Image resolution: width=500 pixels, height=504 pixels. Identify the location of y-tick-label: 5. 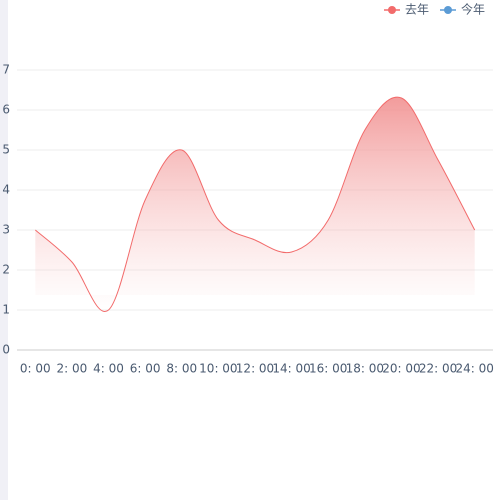
(6, 150).